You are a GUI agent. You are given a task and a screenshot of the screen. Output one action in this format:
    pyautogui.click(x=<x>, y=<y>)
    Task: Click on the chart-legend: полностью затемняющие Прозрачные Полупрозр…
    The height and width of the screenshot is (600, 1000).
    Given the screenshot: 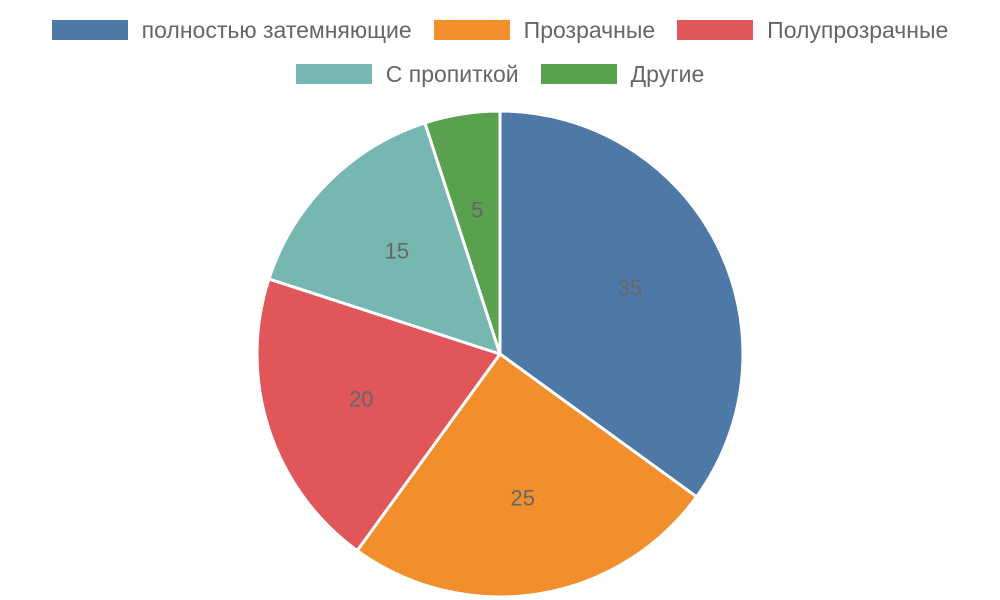 What is the action you would take?
    pyautogui.click(x=500, y=52)
    